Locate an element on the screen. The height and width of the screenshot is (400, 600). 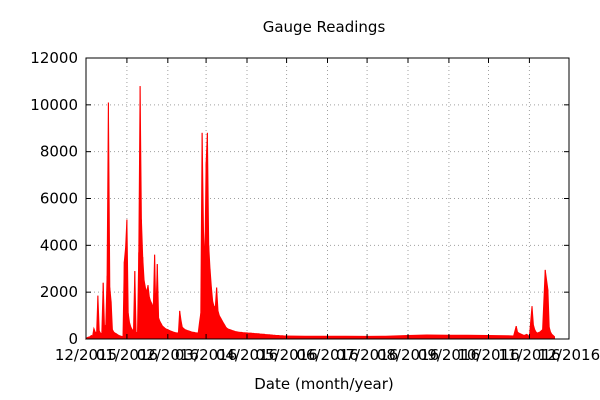
x-tick-label: 02/2016 is located at coordinates (168, 355).